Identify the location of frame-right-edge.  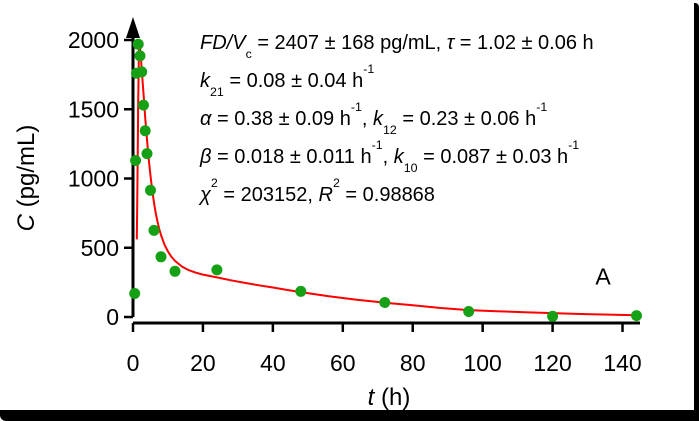
(696, 212).